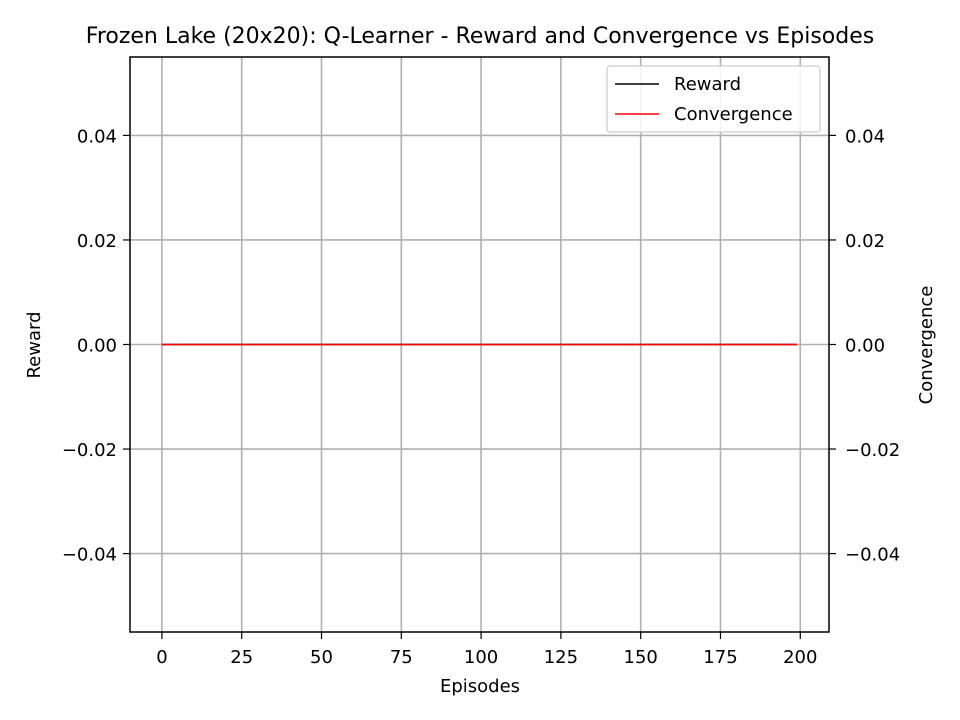  What do you see at coordinates (720, 657) in the screenshot?
I see `x-tick-label: 175` at bounding box center [720, 657].